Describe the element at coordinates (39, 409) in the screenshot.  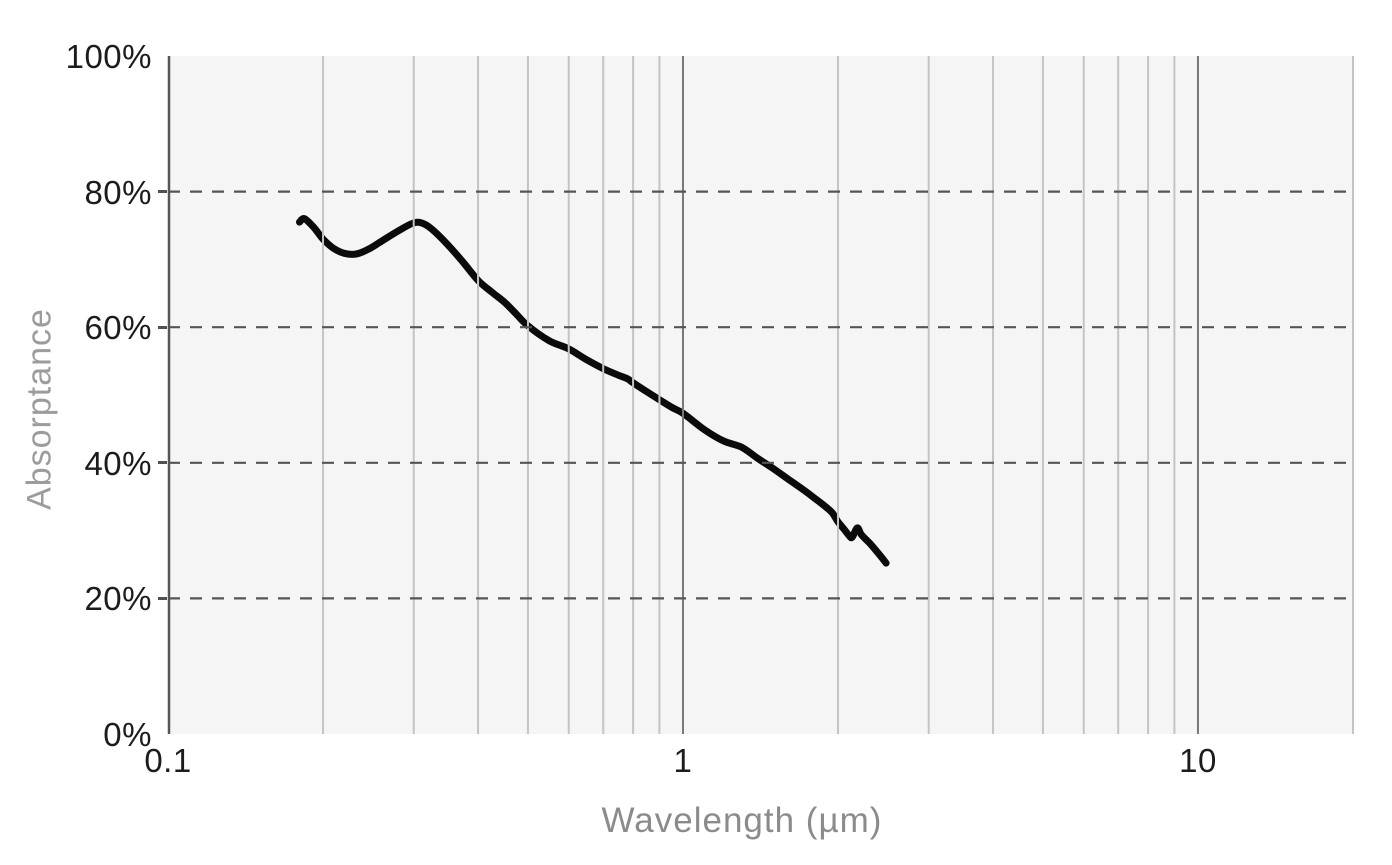
I see `y-axis-title: Absorptance` at that location.